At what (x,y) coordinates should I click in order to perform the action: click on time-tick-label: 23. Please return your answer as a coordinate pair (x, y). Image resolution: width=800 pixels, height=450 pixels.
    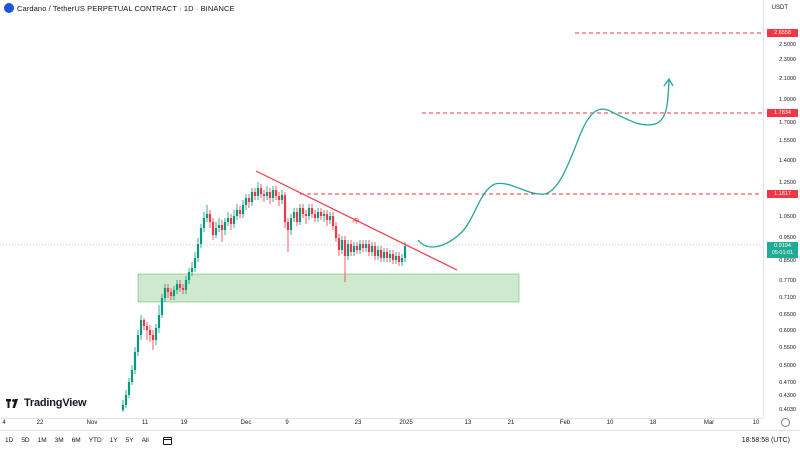
    Looking at the image, I should click on (358, 423).